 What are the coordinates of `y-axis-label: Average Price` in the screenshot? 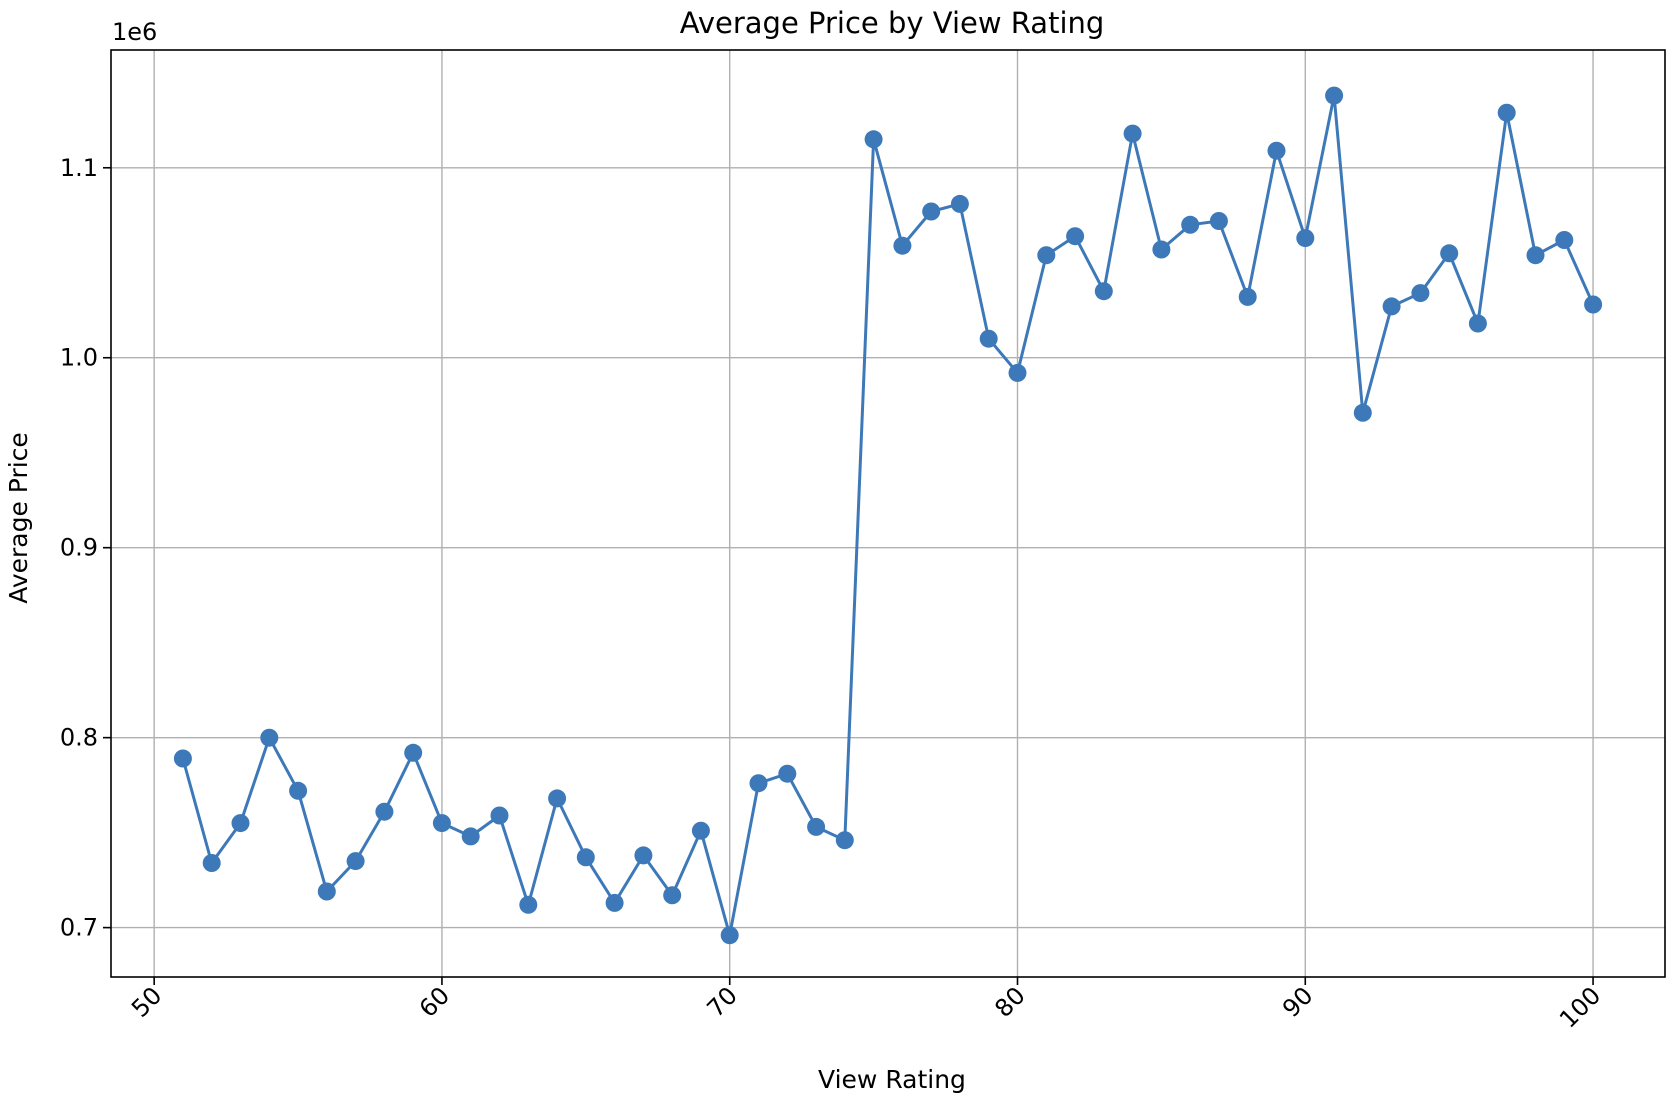 It's located at (18, 518).